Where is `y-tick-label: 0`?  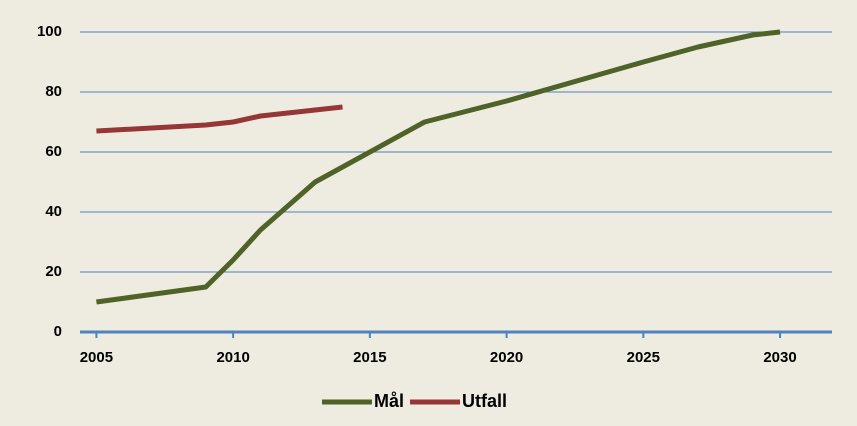 y-tick-label: 0 is located at coordinates (58, 331).